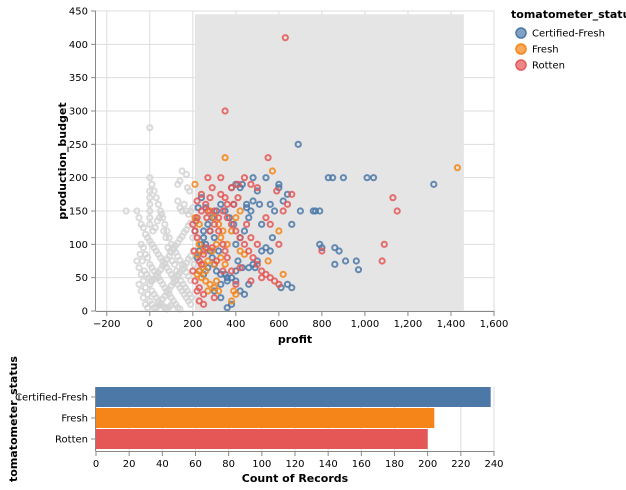 Image resolution: width=626 pixels, height=490 pixels. What do you see at coordinates (493, 464) in the screenshot?
I see `bar-x-tick-label: 240` at bounding box center [493, 464].